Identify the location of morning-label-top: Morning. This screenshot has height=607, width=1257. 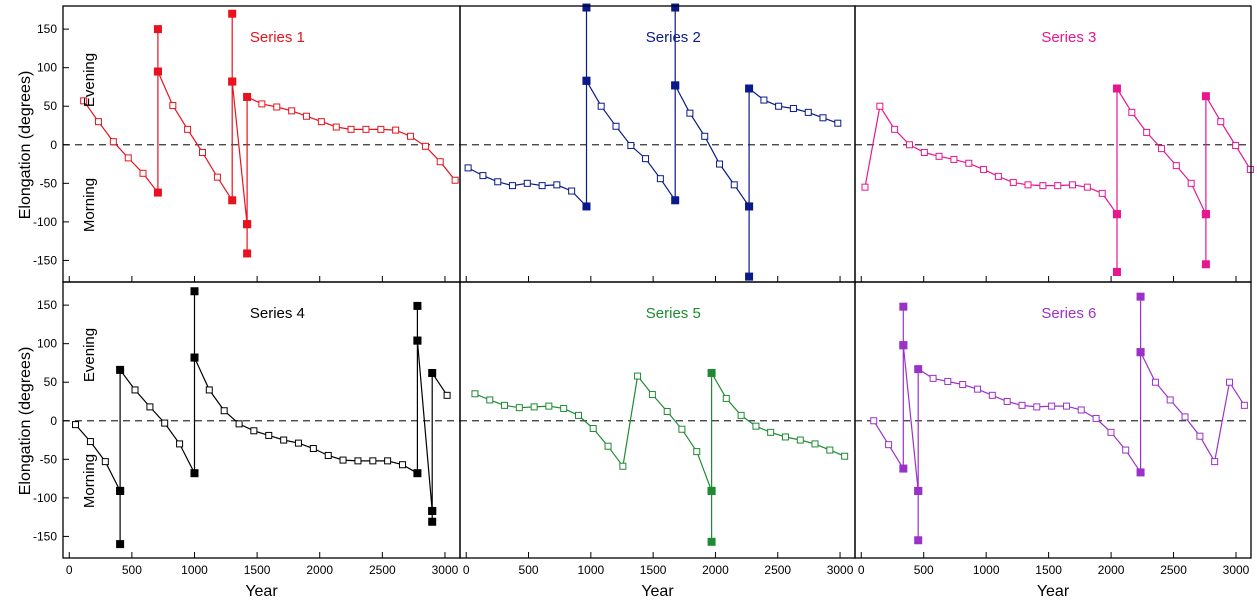
(89, 205).